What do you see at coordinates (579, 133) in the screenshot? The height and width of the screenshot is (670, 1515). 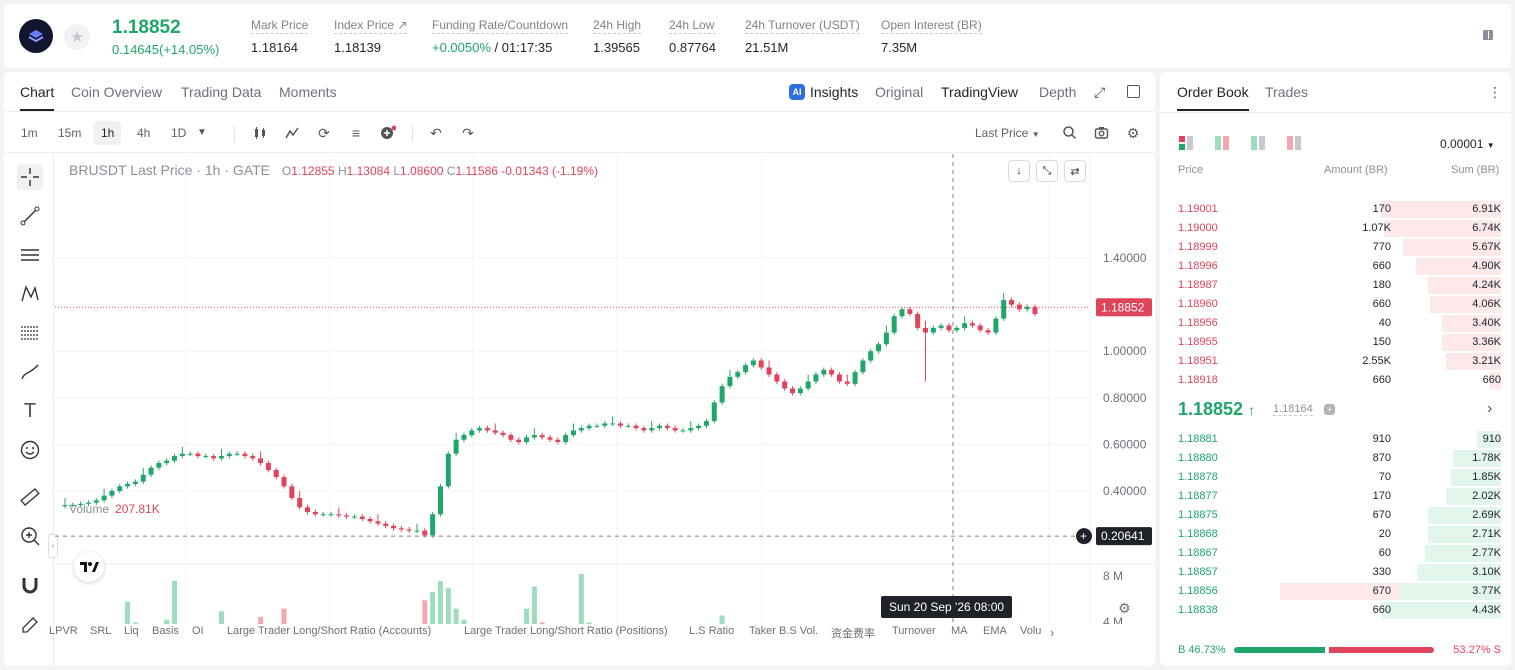 I see `chart-toolbar: 1m 15m 1h 4h 1D ▼ ⟳ ≡ ↶ ↷ Last Price ▼ ⚙` at bounding box center [579, 133].